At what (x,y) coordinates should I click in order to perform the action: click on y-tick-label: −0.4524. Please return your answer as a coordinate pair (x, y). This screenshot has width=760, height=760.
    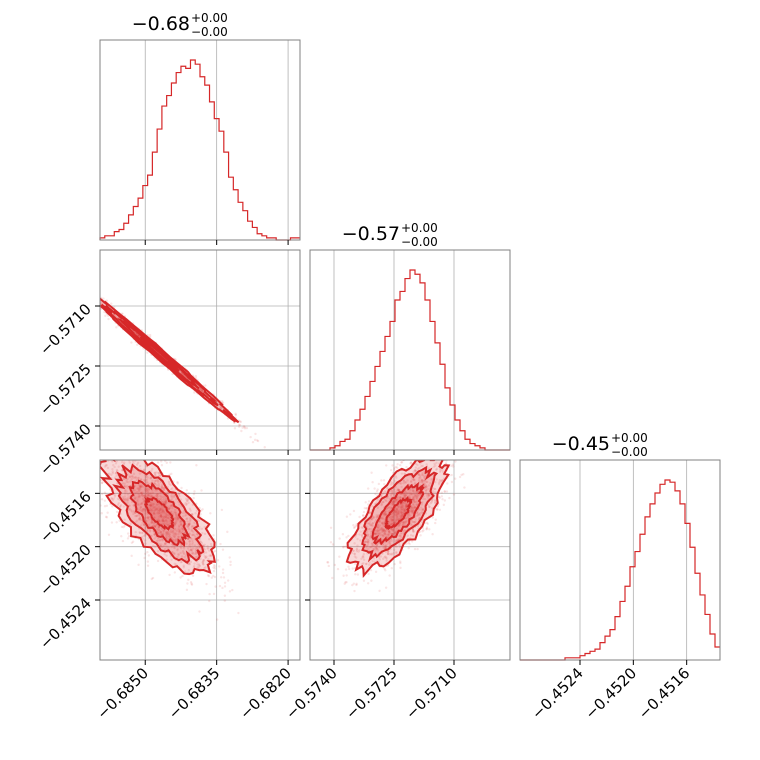
    Looking at the image, I should click on (65, 623).